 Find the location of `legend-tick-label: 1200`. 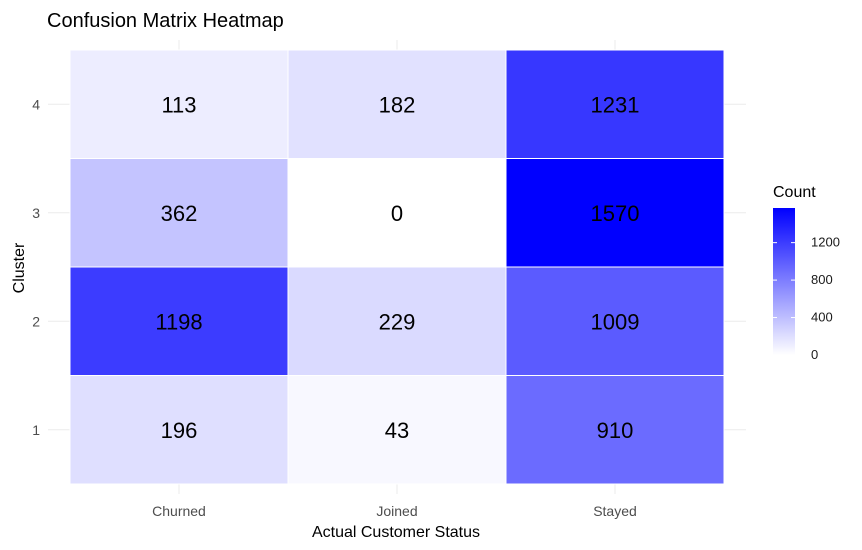

legend-tick-label: 1200 is located at coordinates (825, 242).